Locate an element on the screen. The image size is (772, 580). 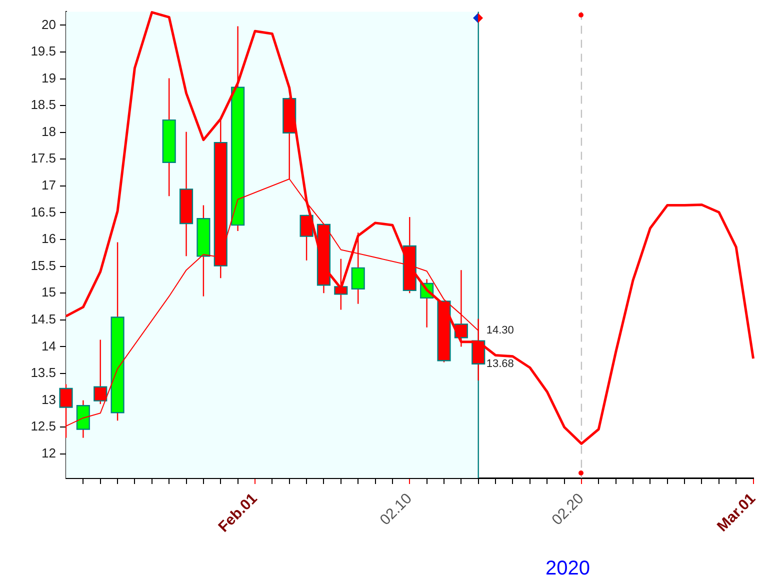
y-tick-label: 15.5 is located at coordinates (43, 265).